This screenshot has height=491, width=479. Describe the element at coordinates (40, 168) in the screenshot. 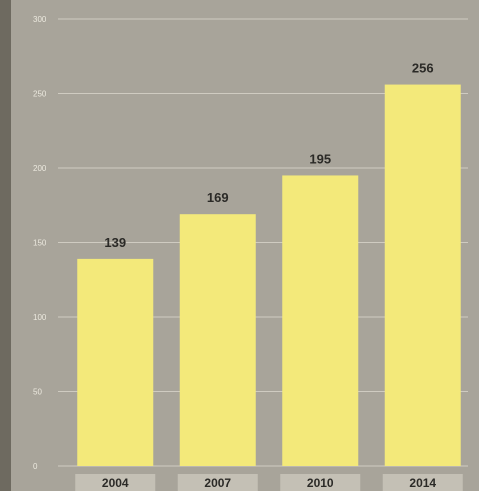

I see `y-tick-label: 200` at that location.